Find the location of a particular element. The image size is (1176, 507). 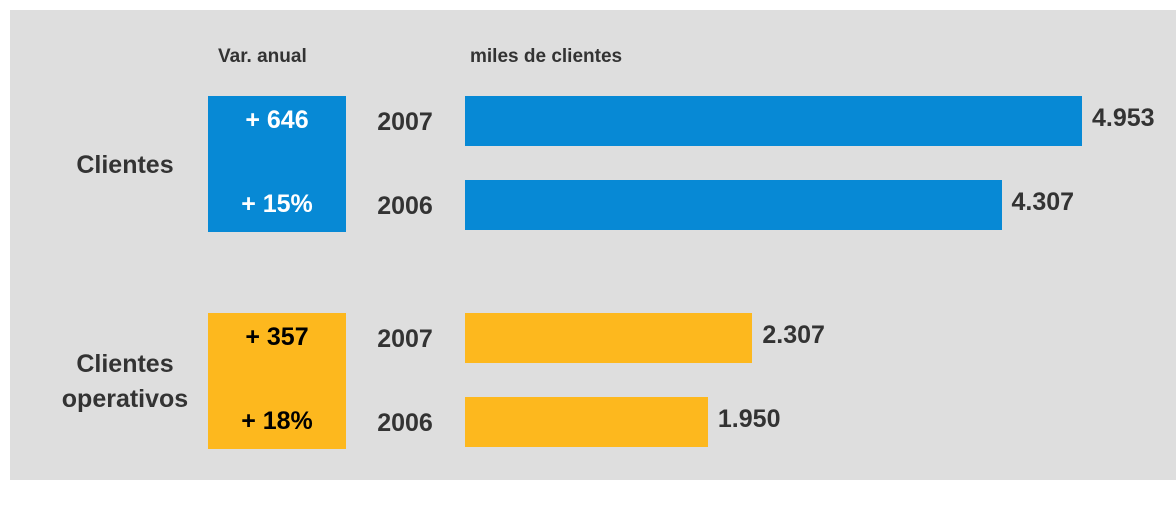

annual-change: + 646 is located at coordinates (277, 120).